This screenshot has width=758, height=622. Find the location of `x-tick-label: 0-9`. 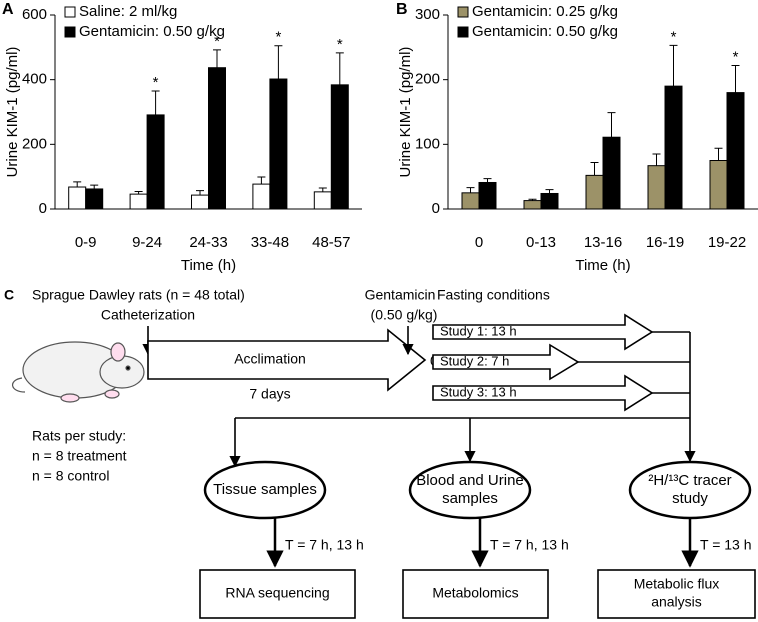

x-tick-label: 0-9 is located at coordinates (86, 242).